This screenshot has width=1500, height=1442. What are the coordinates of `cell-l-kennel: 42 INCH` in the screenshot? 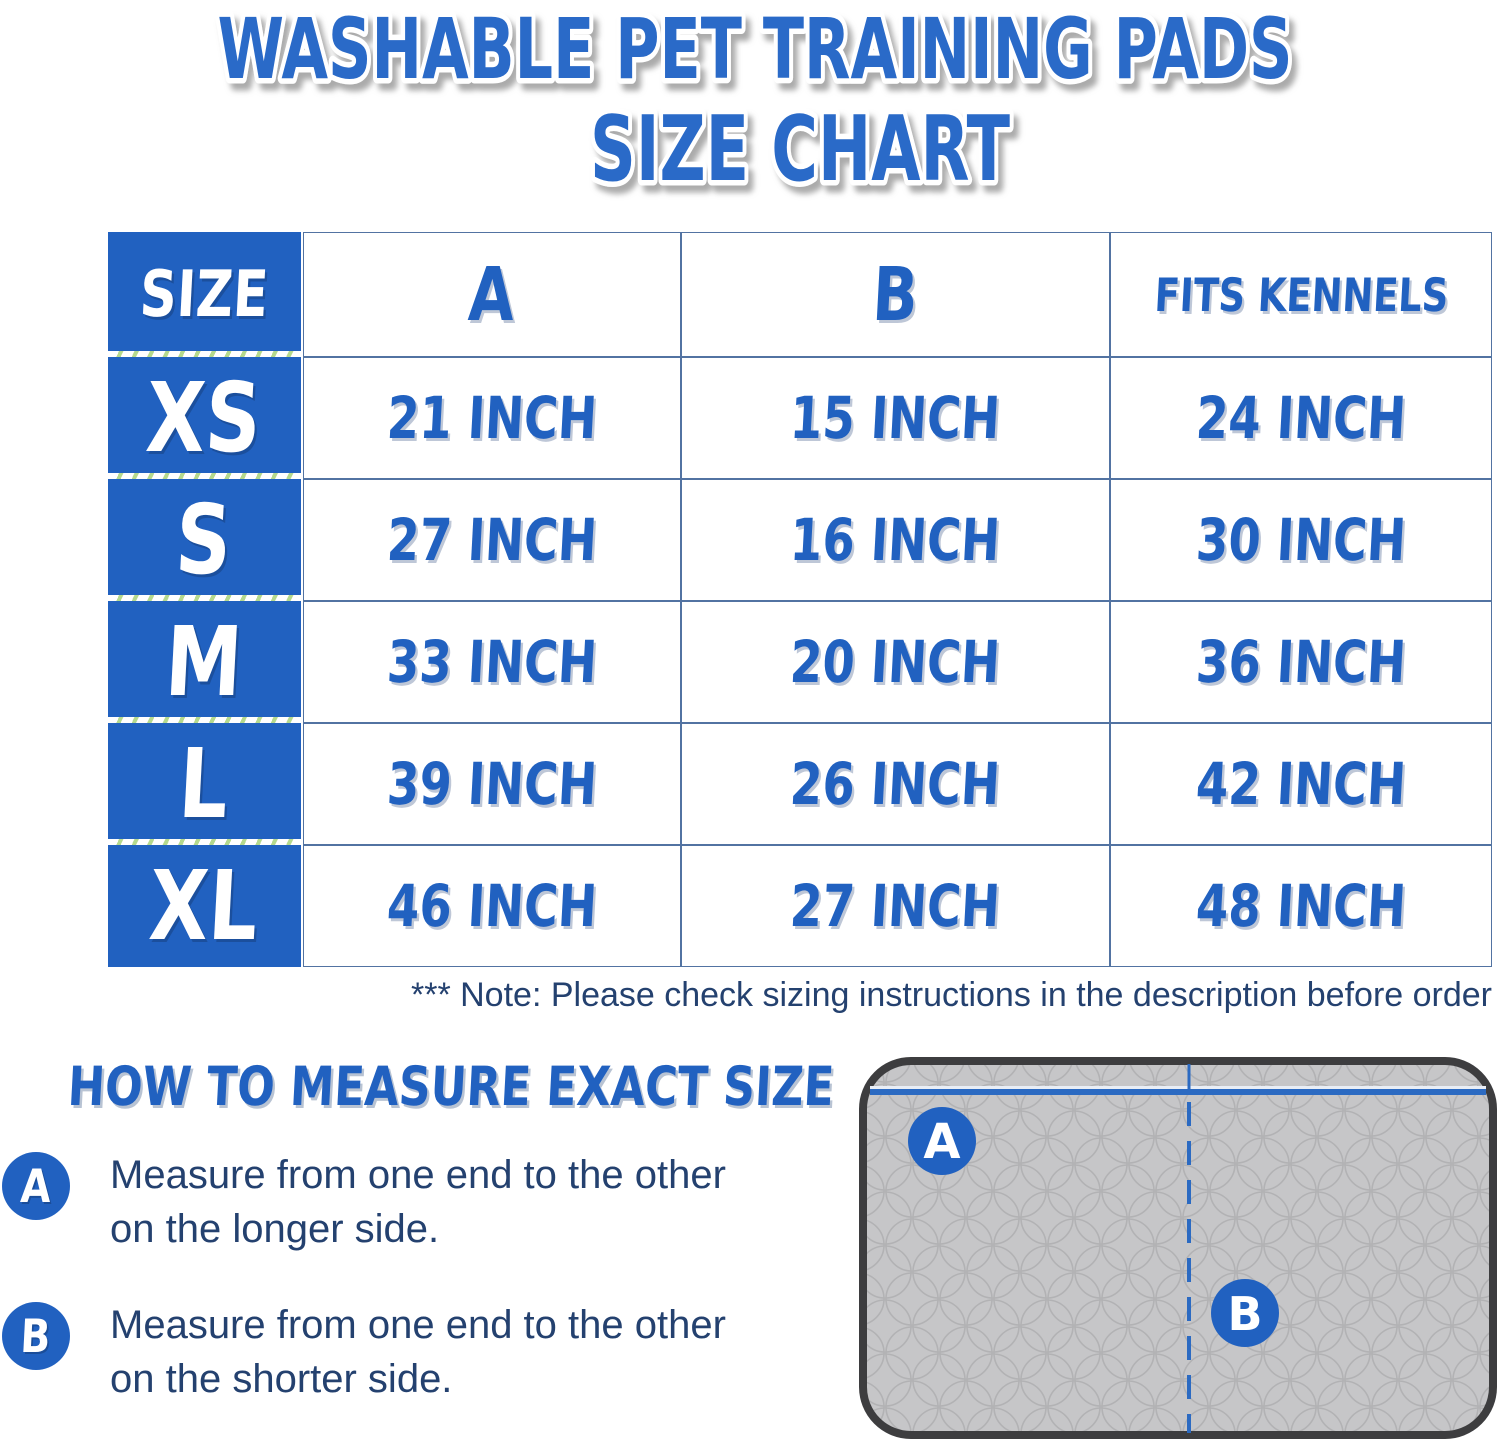 It's located at (1301, 784).